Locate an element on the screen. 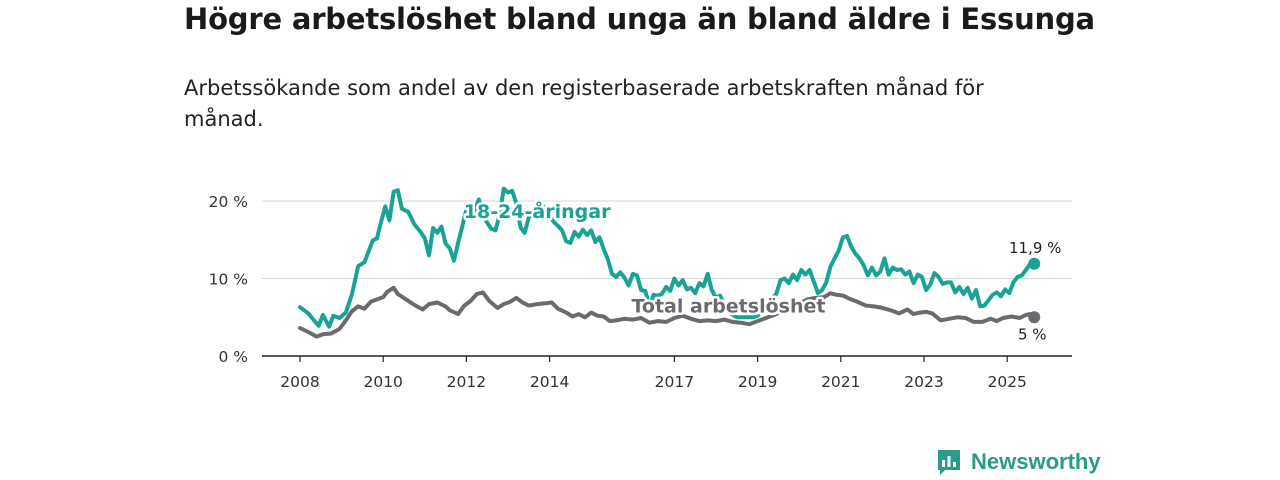  newsworthy-logo: Newsworthy is located at coordinates (1018, 462).